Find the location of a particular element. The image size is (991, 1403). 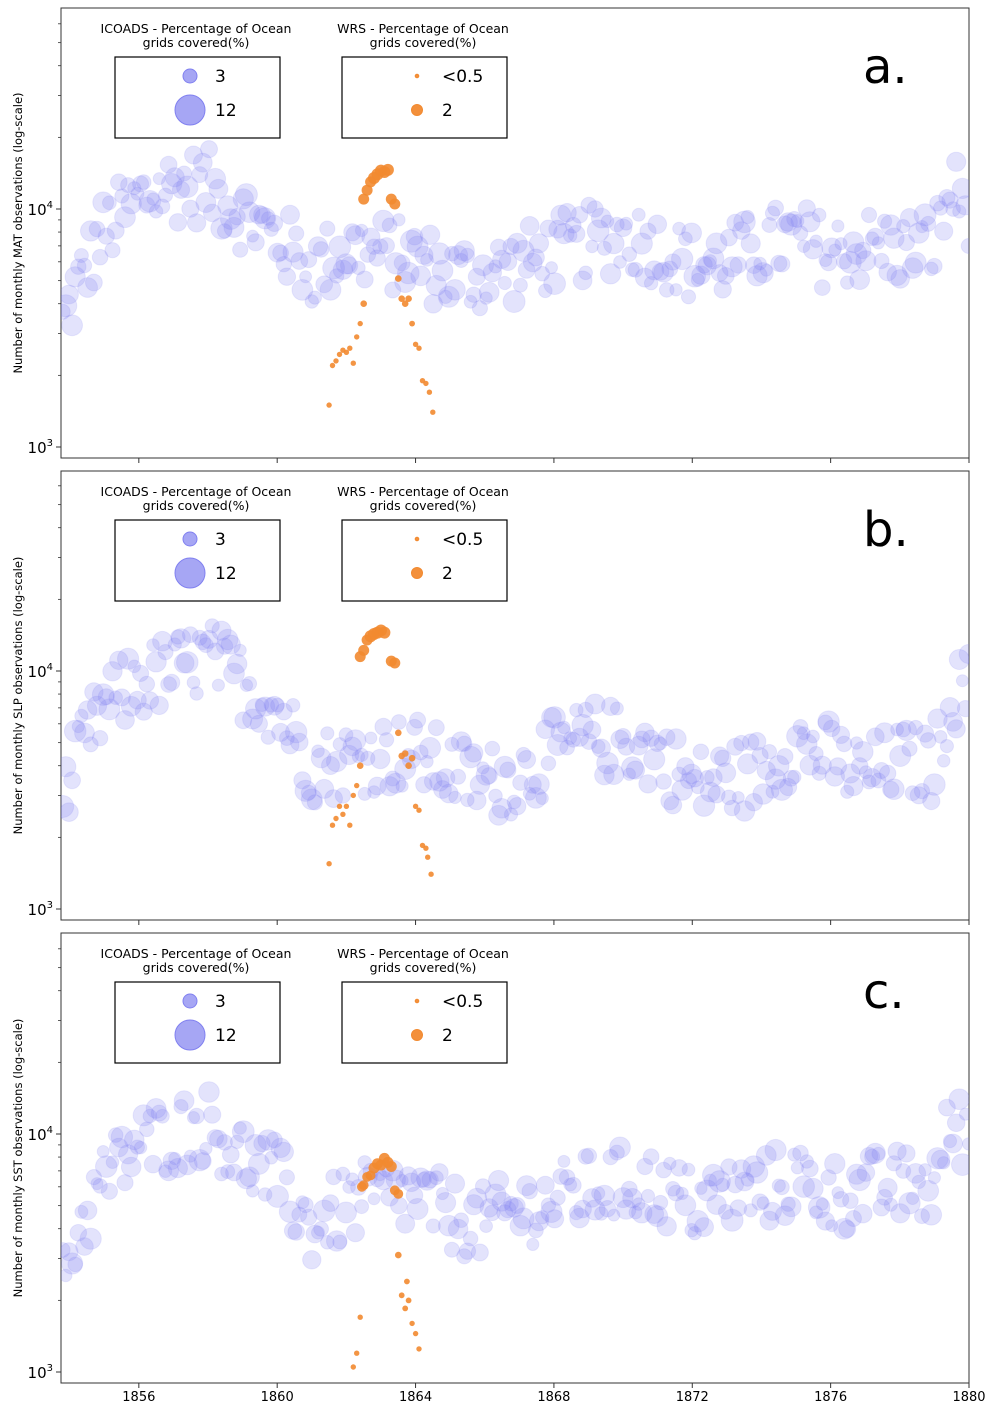

legend-marker is located at coordinates (190, 573).